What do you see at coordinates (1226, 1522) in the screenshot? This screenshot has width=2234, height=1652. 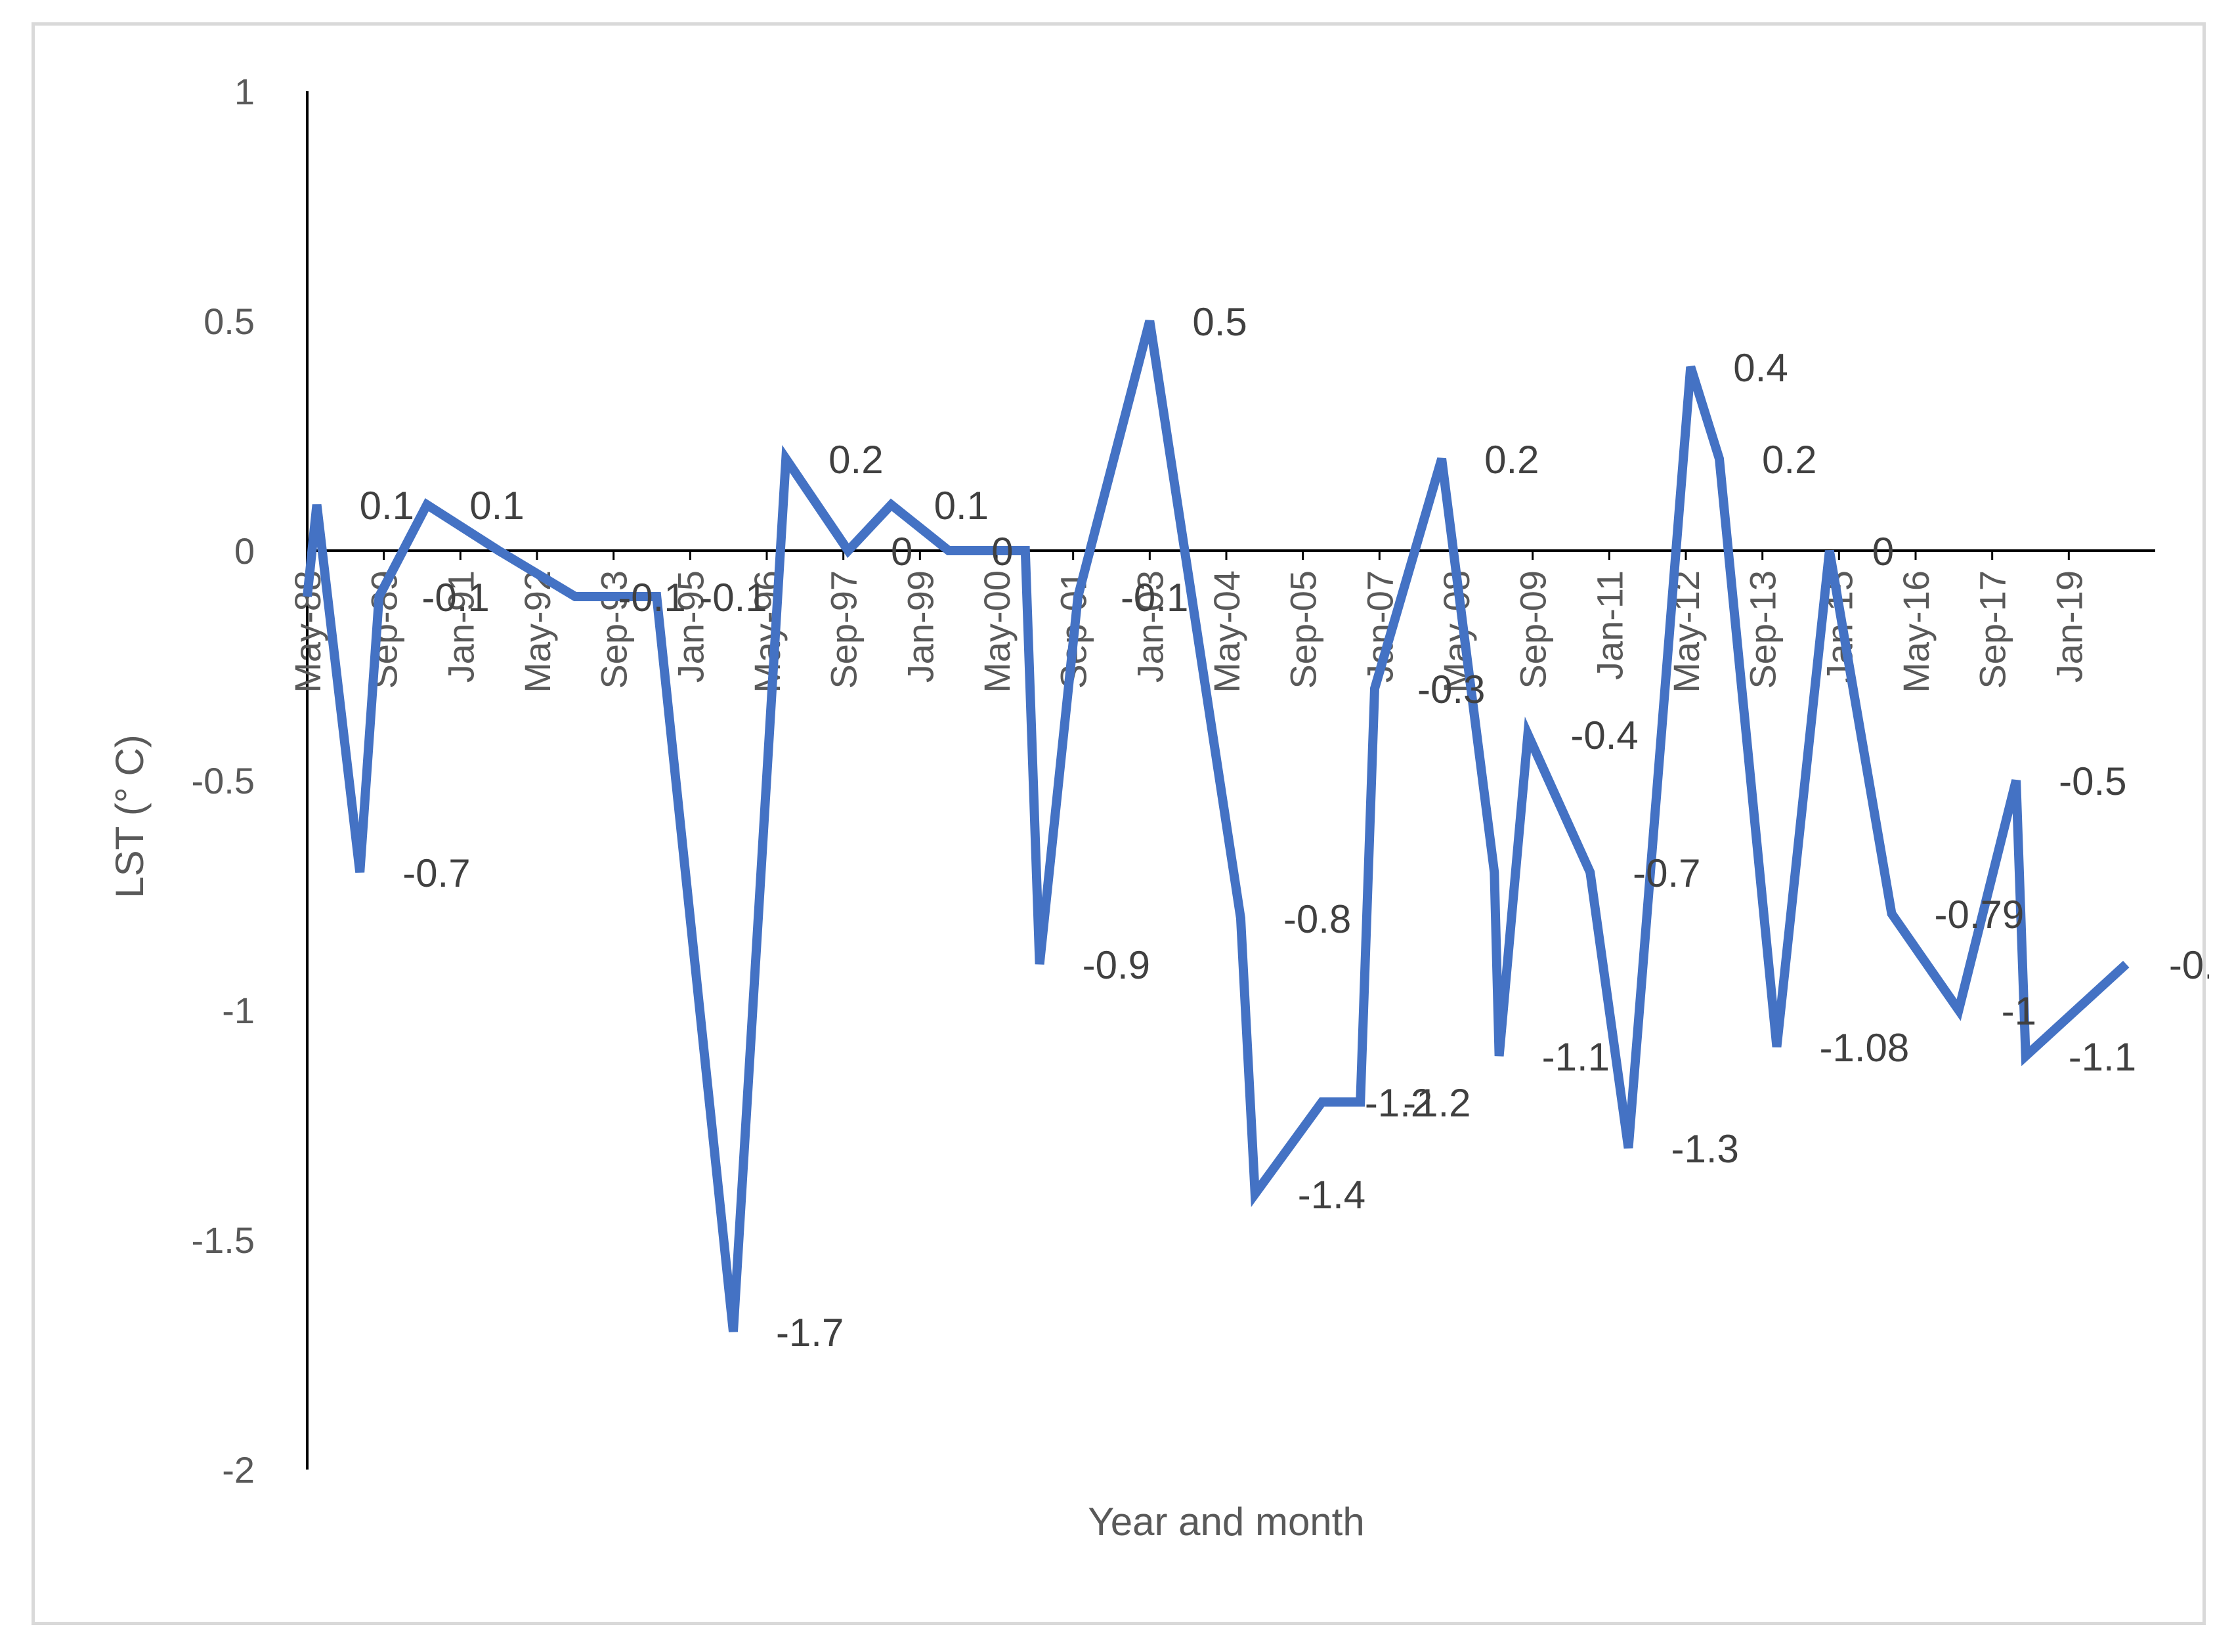 I see `x-axis-title: Year and month` at bounding box center [1226, 1522].